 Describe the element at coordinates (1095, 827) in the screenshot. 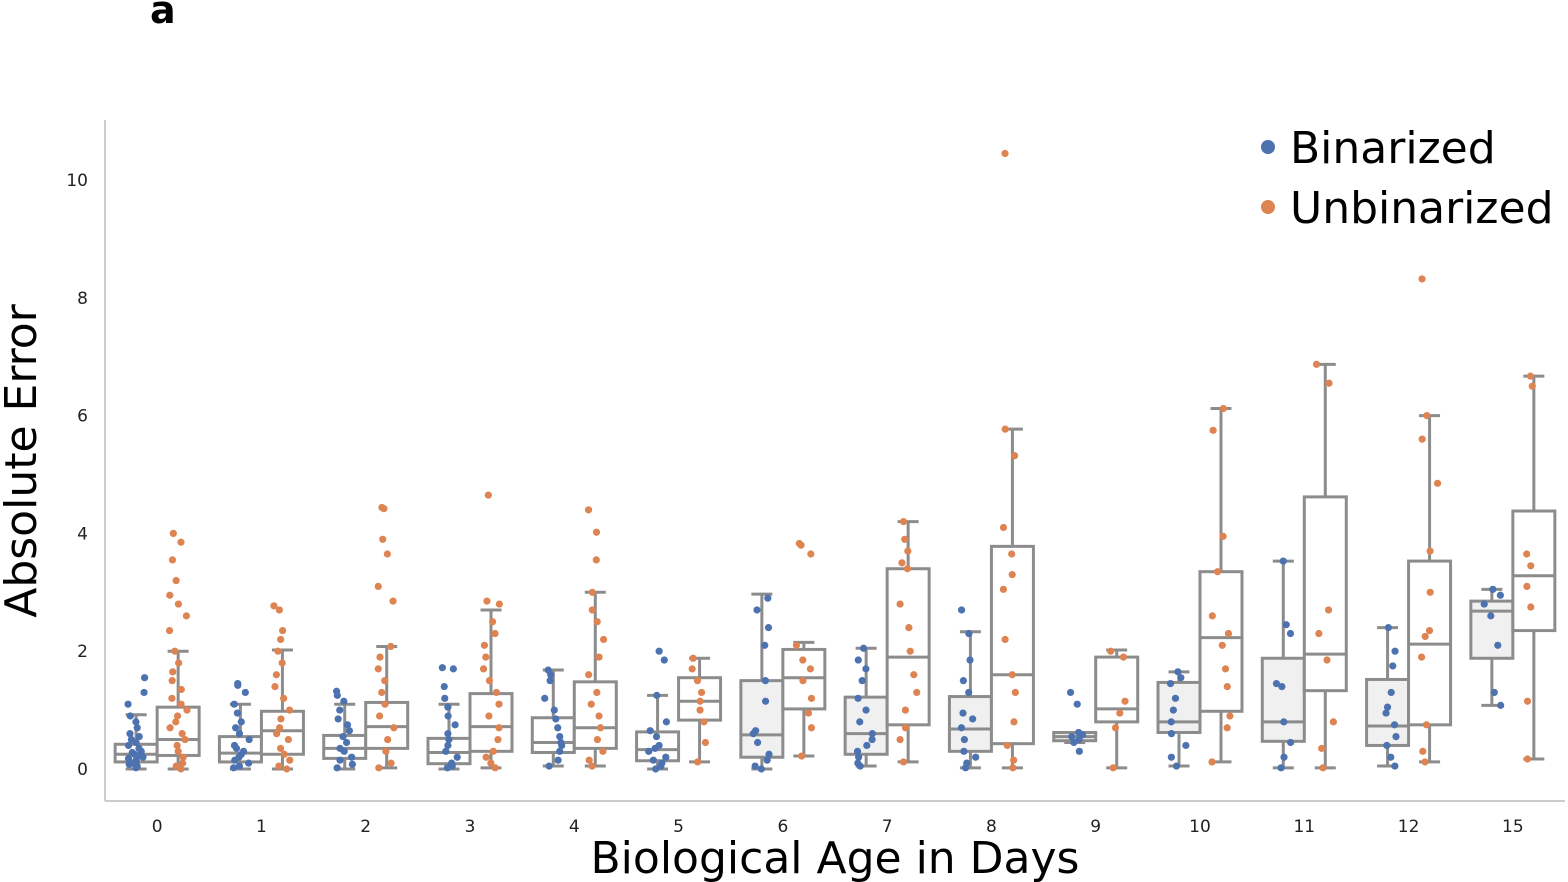

I see `x-tick-label: 9` at that location.